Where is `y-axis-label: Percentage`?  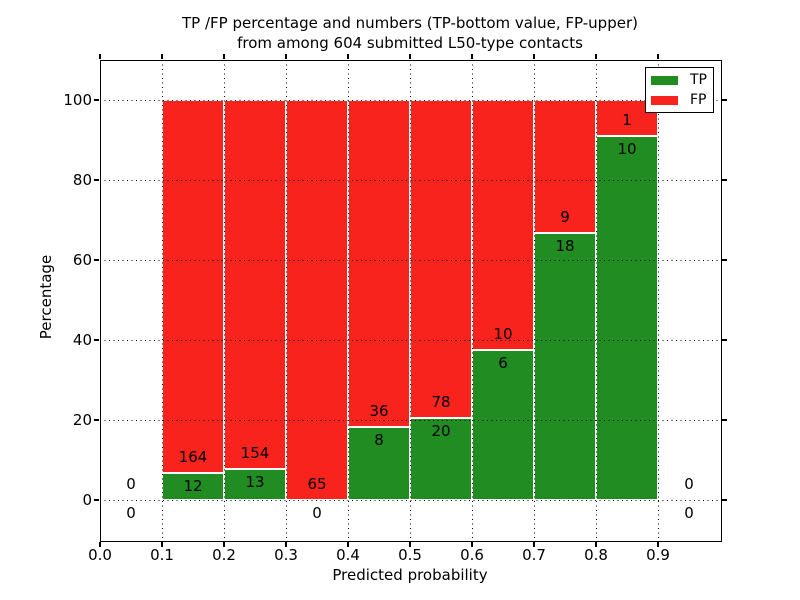
y-axis-label: Percentage is located at coordinates (46, 297).